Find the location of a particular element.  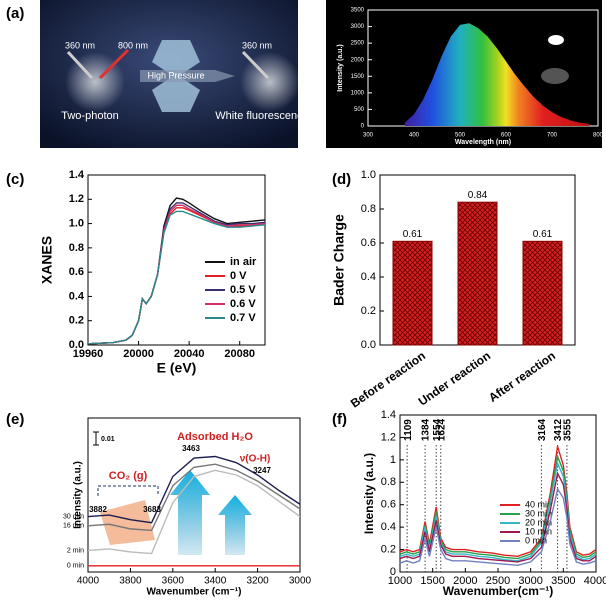

x-tick-label: 2000 is located at coordinates (465, 581).